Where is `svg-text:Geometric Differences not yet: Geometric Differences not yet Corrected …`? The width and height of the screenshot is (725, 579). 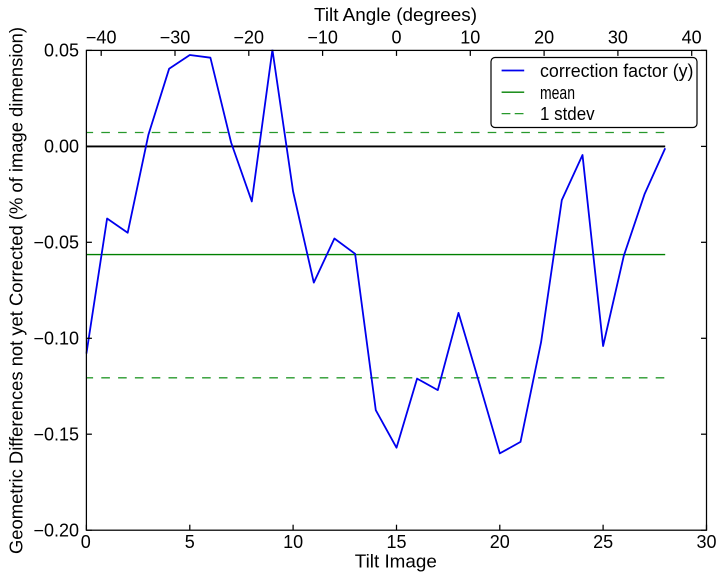
svg-text:Geometric Differences not yet: Geometric Differences not yet Corrected … is located at coordinates (17, 290).